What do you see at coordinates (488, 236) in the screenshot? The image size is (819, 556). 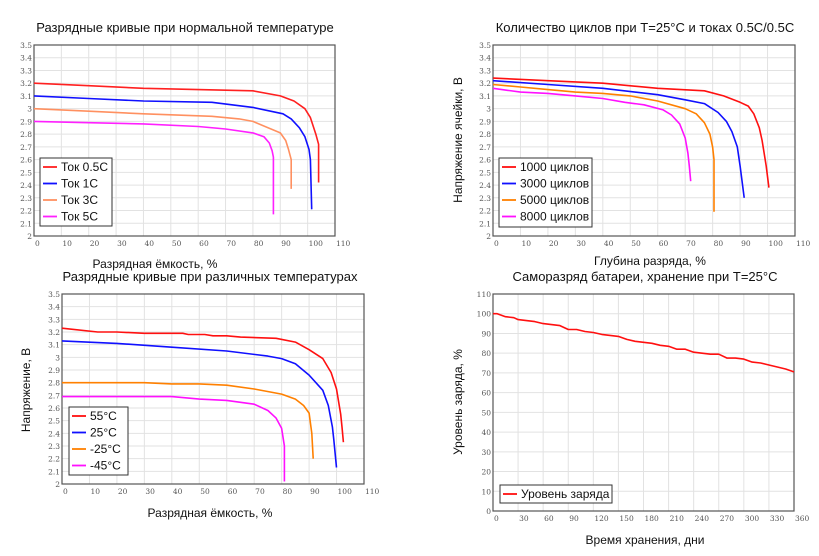 I see `y-tick-label: 2` at bounding box center [488, 236].